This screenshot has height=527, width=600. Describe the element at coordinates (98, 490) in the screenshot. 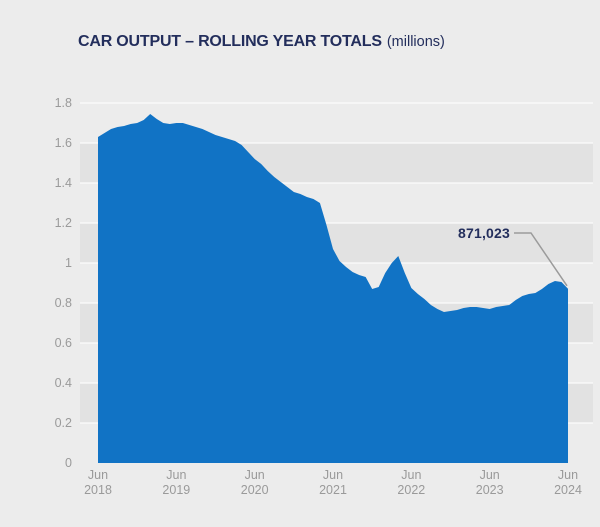

I see `x-axis-label-year: 2018` at that location.